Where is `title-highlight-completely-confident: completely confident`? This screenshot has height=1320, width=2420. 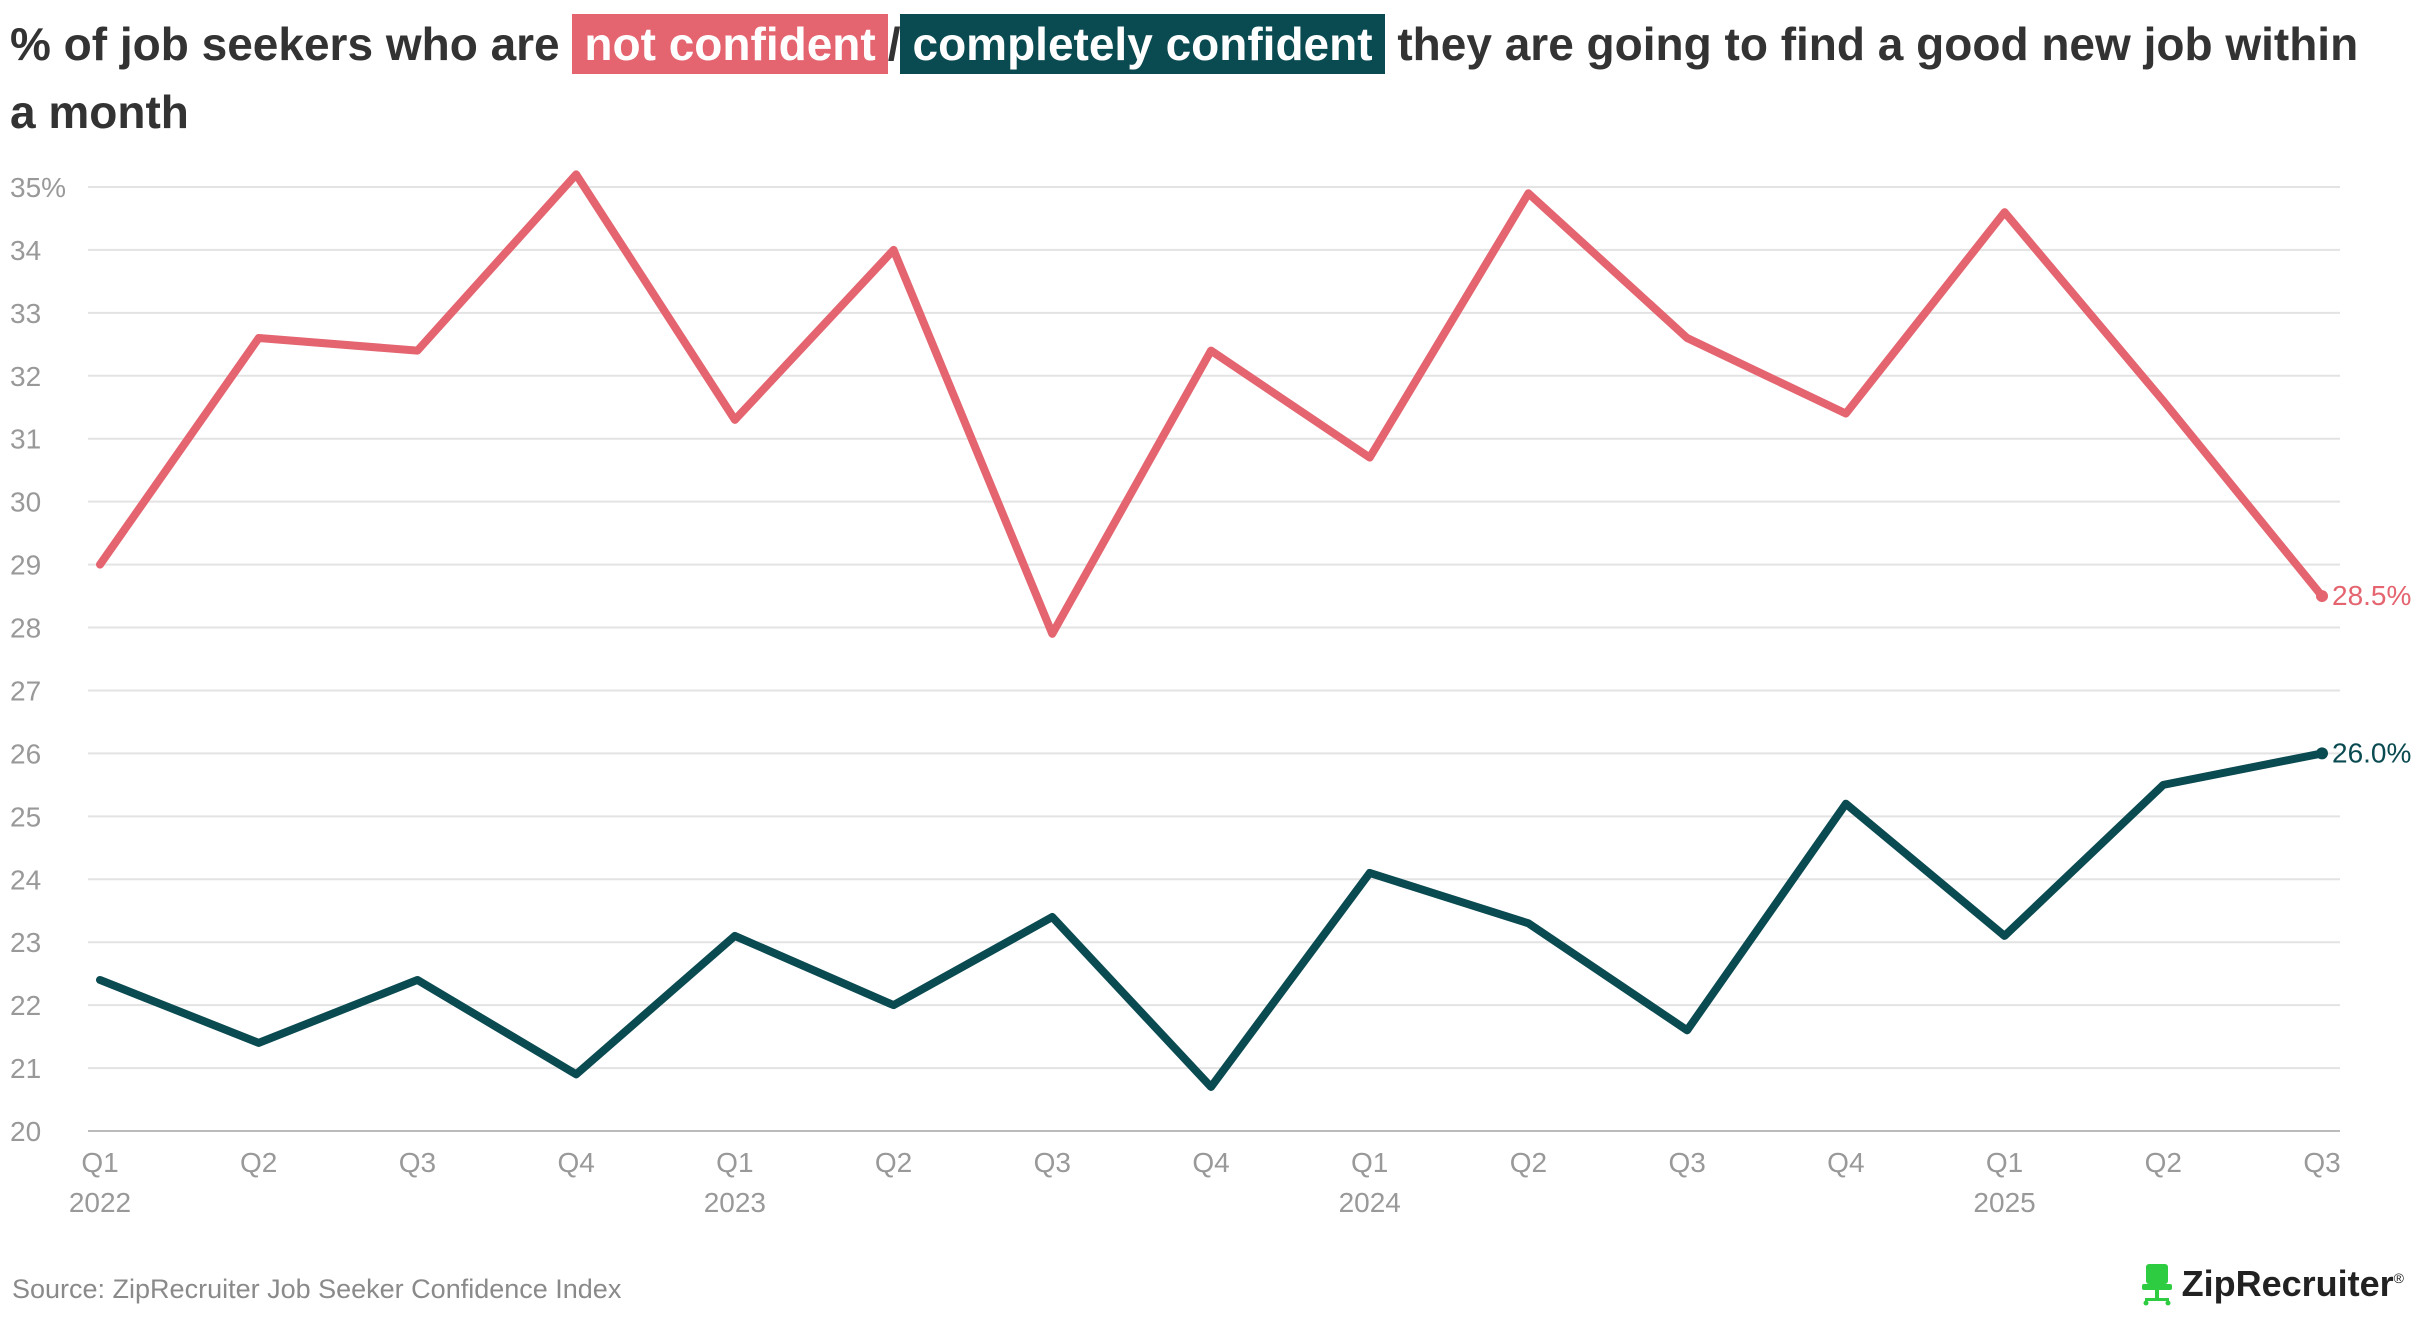
title-highlight-completely-confident: completely confident is located at coordinates (1142, 44).